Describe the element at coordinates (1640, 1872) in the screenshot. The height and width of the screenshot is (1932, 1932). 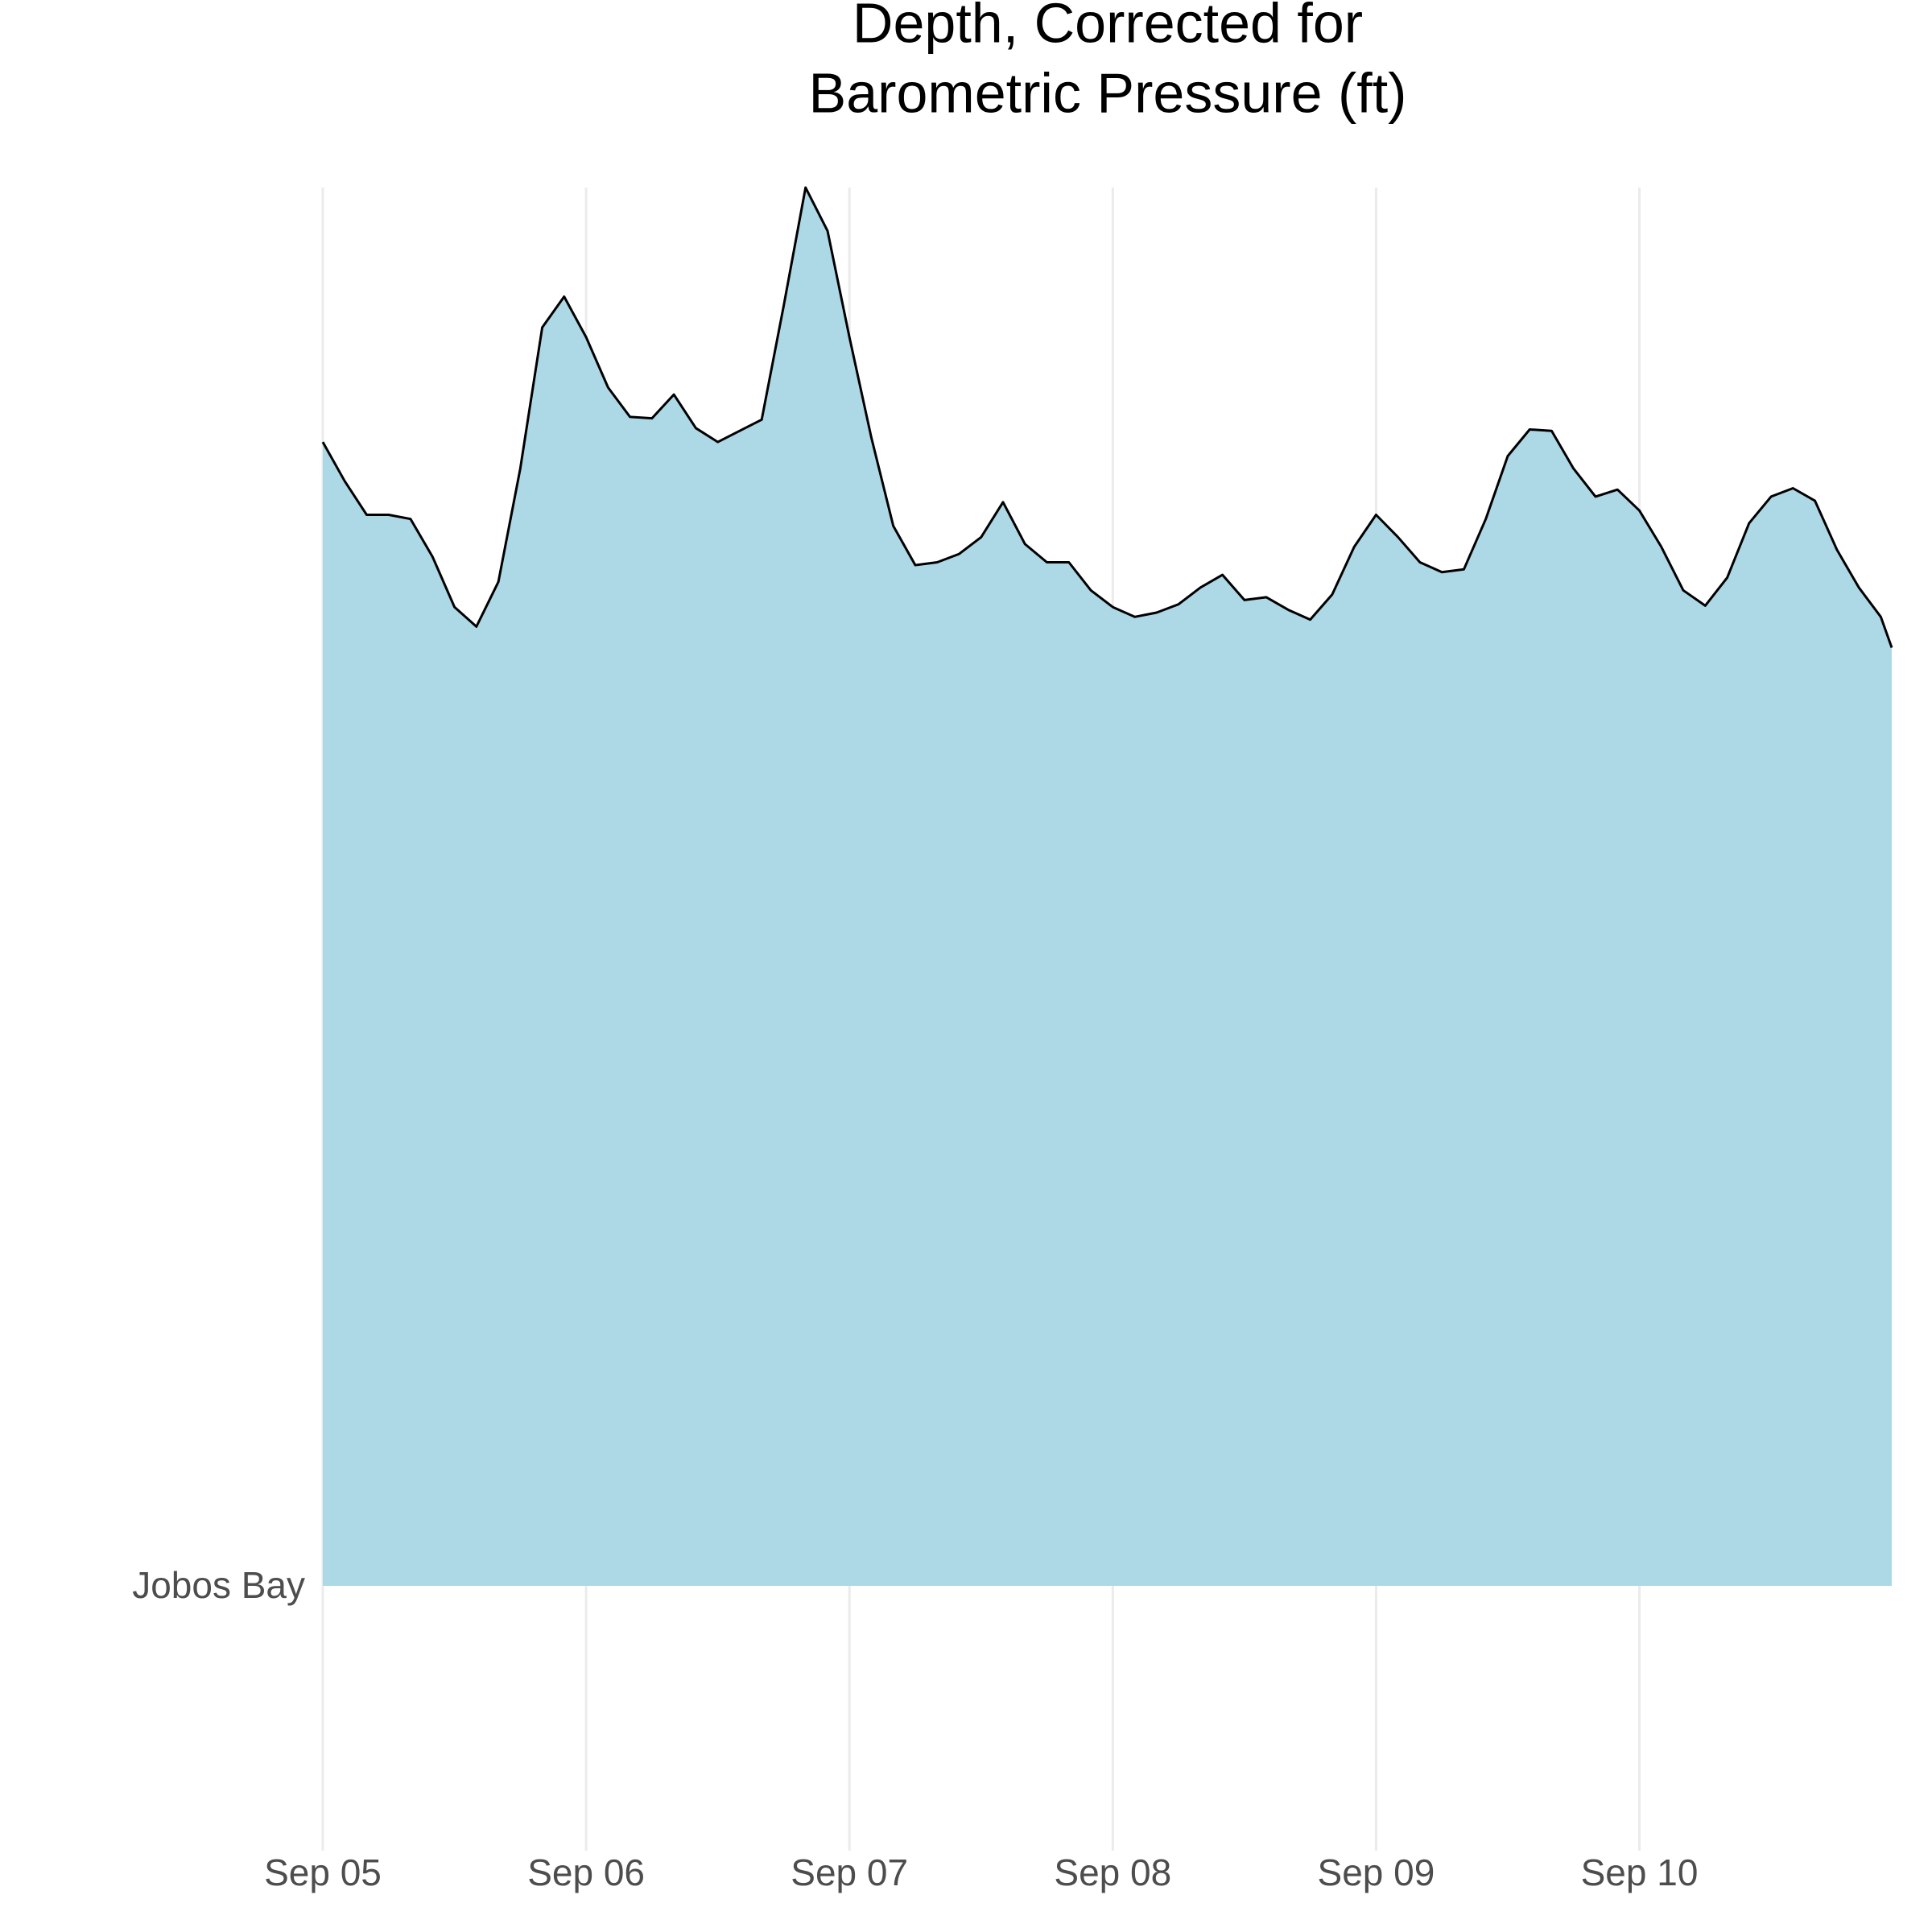
I see `x-tick-label: Sep 10` at that location.